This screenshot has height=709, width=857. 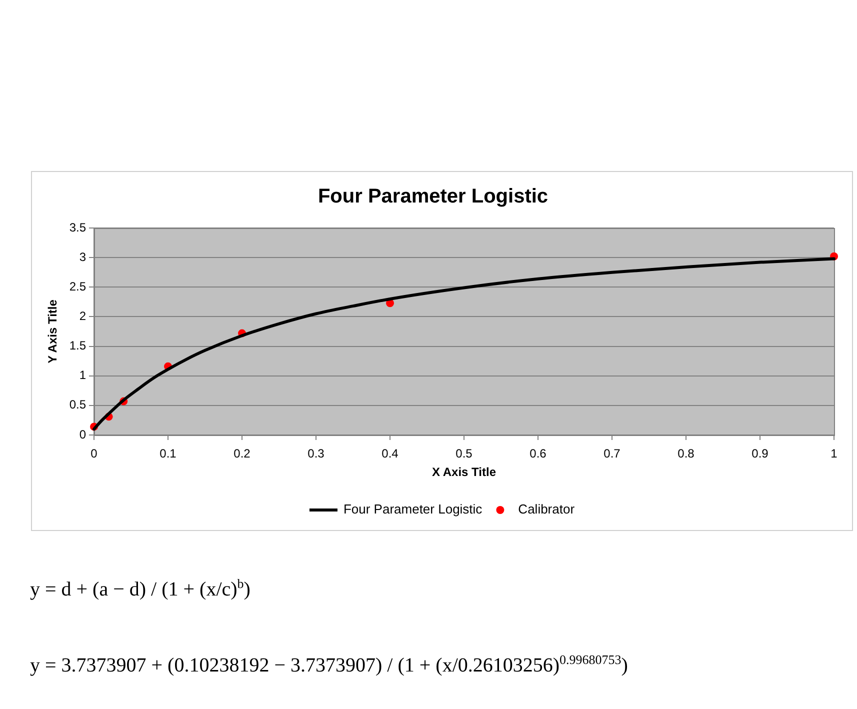 What do you see at coordinates (82, 375) in the screenshot?
I see `y-tick-label: 1` at bounding box center [82, 375].